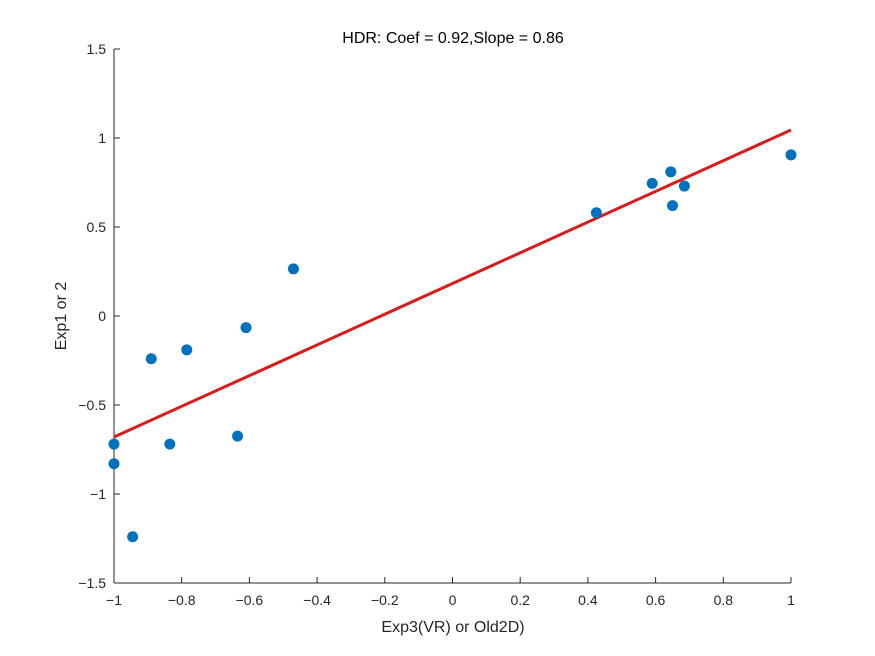  I want to click on x-tick-label: −0.6, so click(250, 600).